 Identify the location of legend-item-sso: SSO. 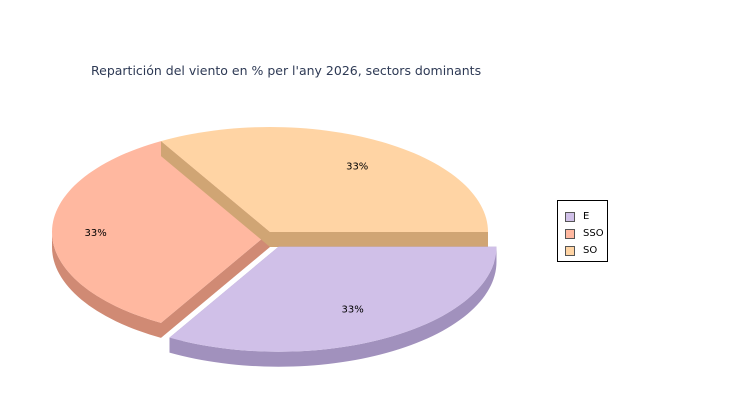
(582, 233).